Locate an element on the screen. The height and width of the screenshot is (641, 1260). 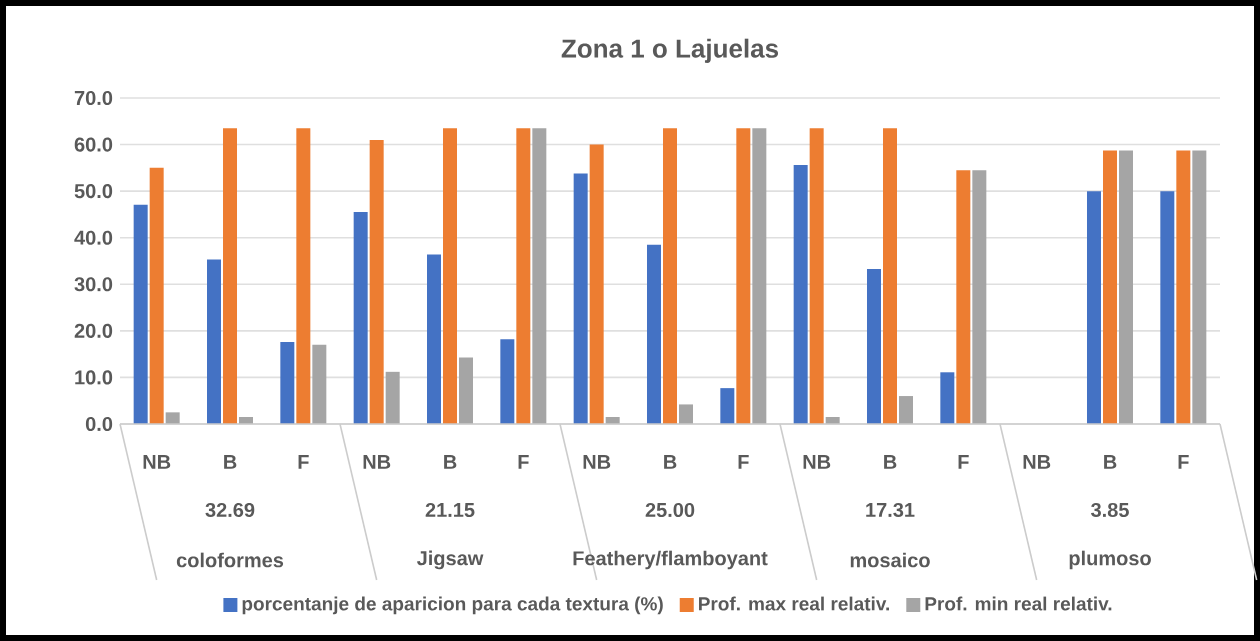
text: coloformes is located at coordinates (230, 560).